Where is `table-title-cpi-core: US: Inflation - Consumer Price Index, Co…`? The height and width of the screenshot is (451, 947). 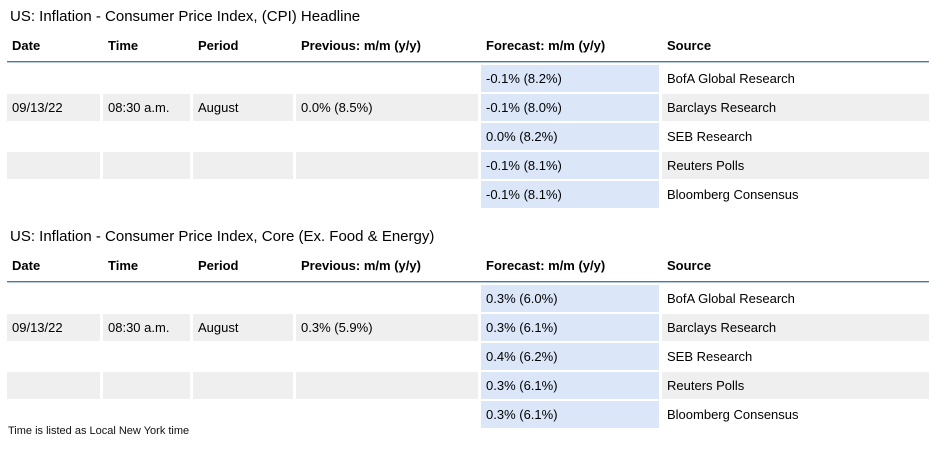 table-title-cpi-core: US: Inflation - Consumer Price Index, Co… is located at coordinates (222, 236).